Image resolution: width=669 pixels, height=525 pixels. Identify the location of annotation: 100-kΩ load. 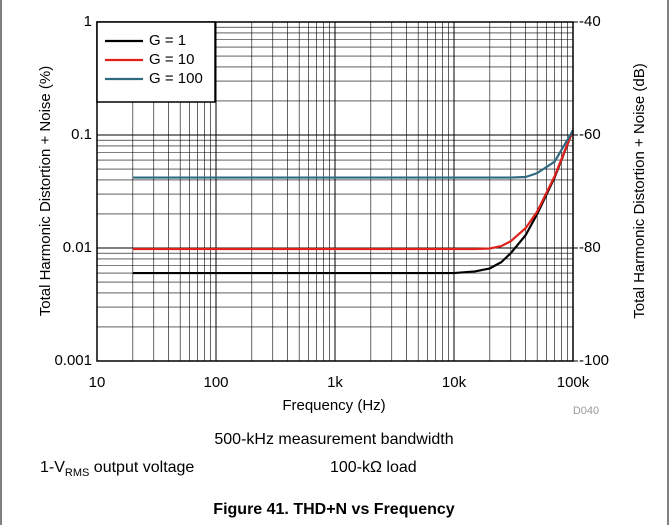
(373, 467).